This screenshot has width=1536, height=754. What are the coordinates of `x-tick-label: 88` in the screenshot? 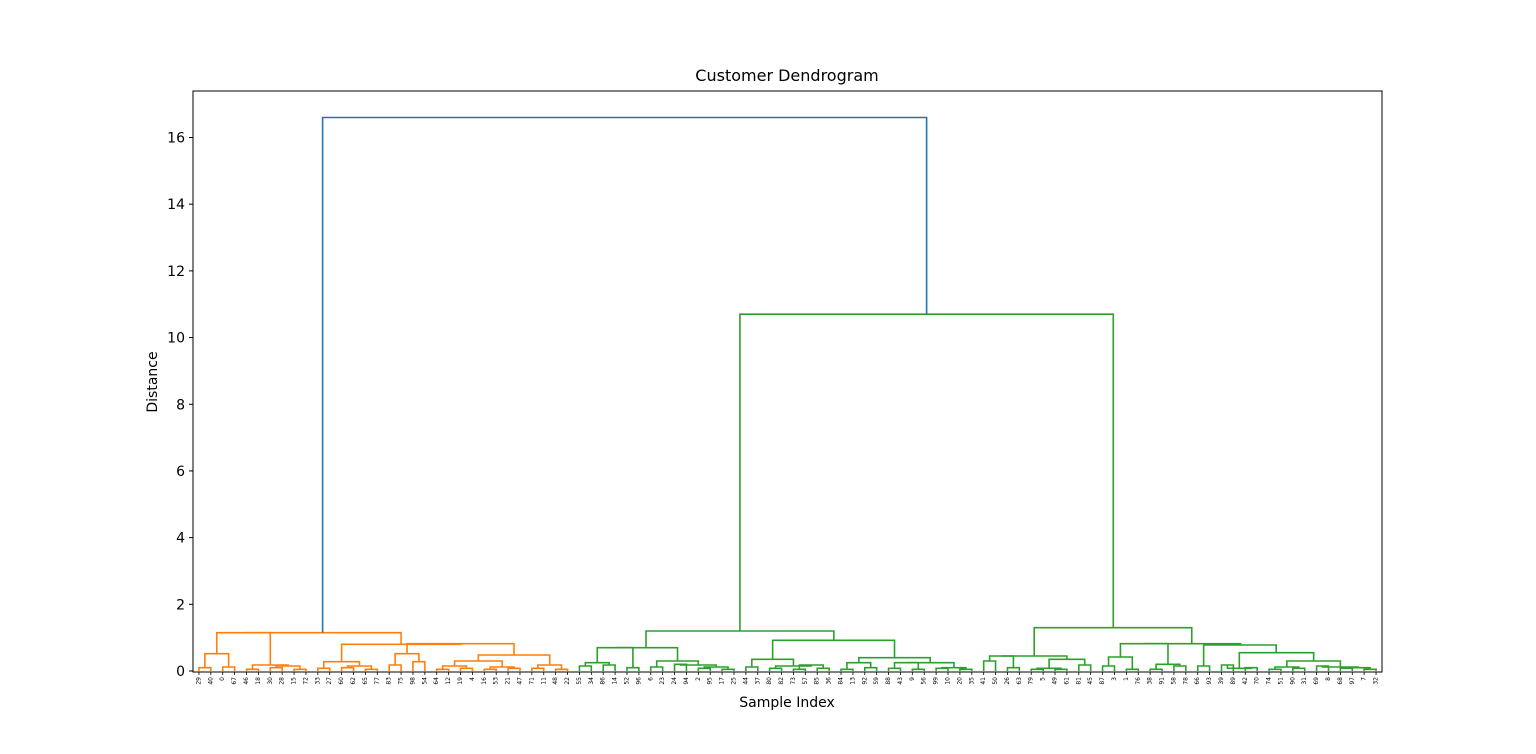 It's located at (888, 681).